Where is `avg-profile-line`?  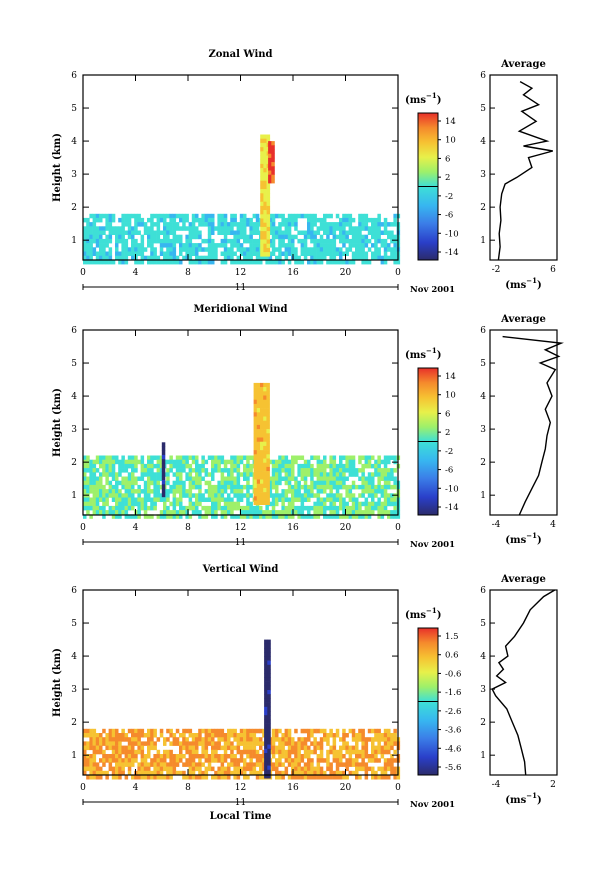
avg-profile-line is located at coordinates (523, 682).